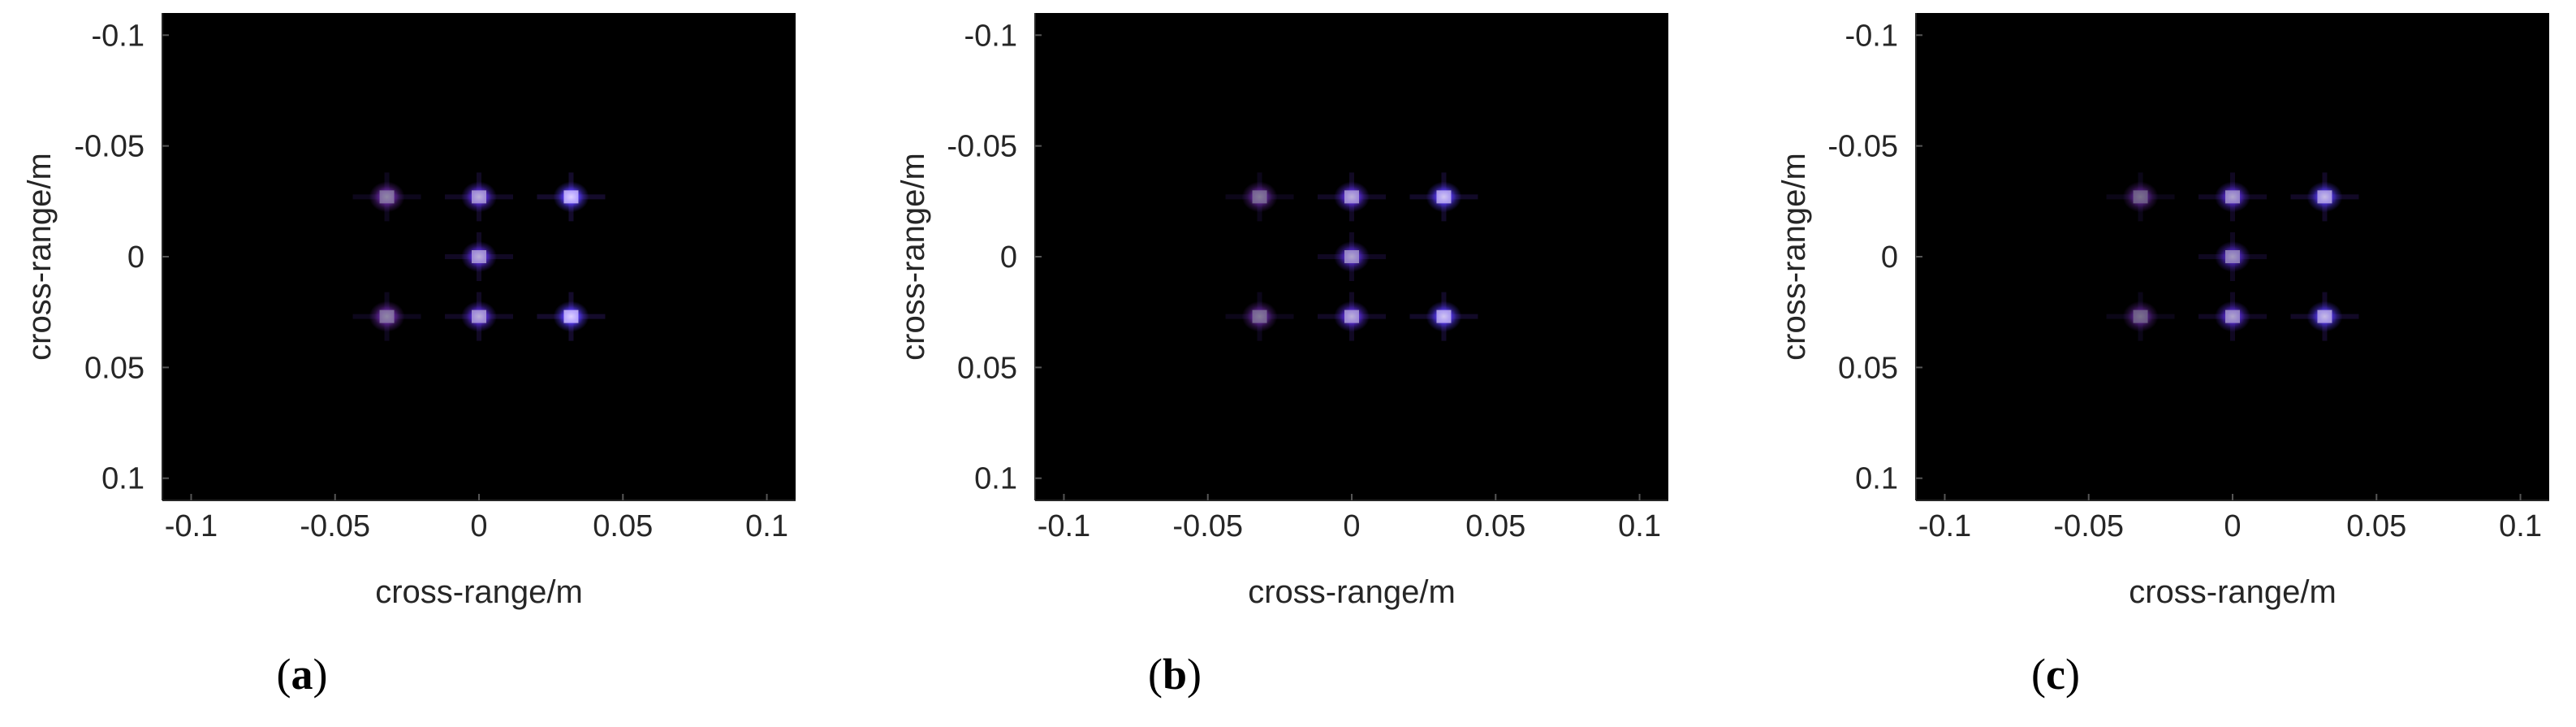  What do you see at coordinates (1175, 674) in the screenshot?
I see `panel-caption: (b)` at bounding box center [1175, 674].